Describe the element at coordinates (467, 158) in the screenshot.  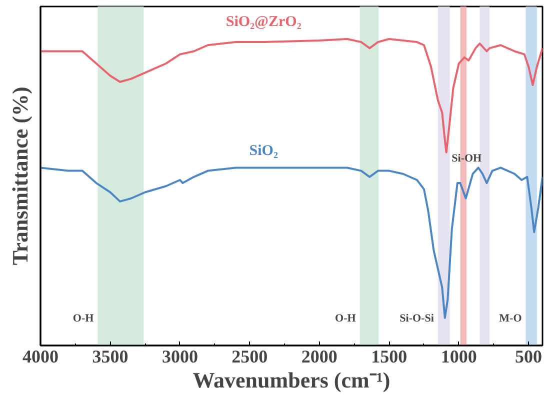
I see `annotation: Si-OH` at that location.